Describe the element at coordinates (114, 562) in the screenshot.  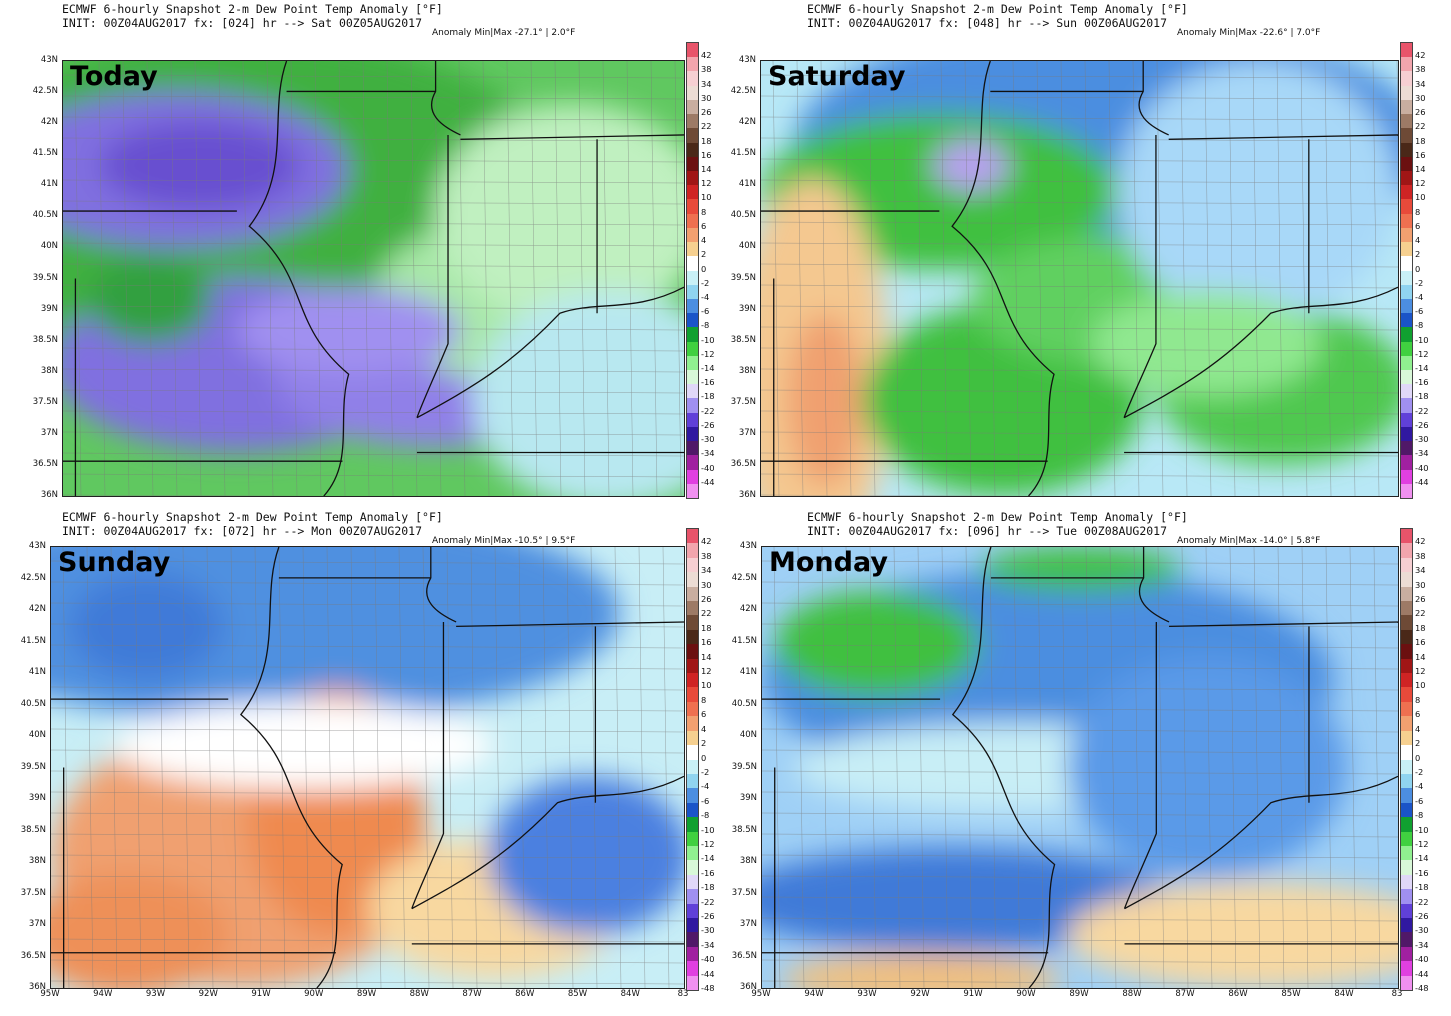
I see `day-label: Sunday` at that location.